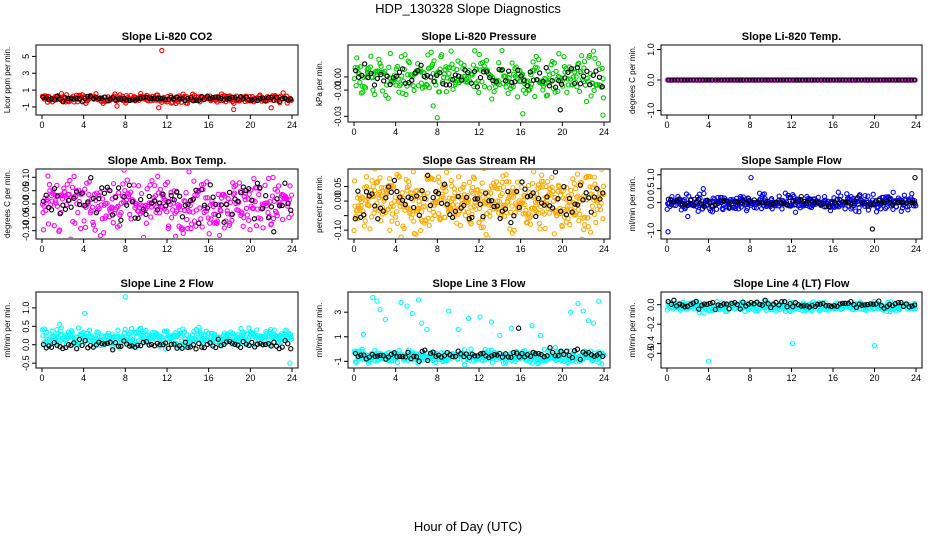  I want to click on x-tick-label: 8, so click(125, 125).